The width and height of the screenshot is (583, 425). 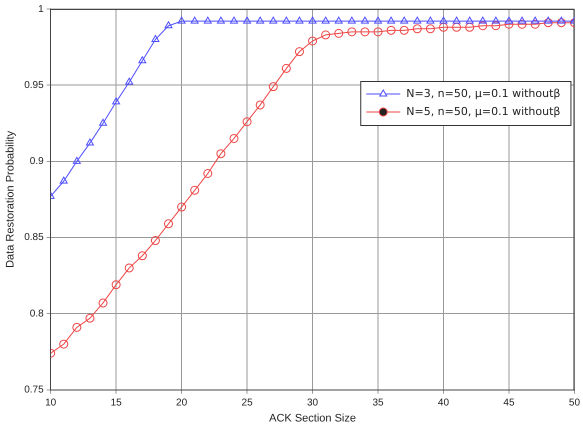 What do you see at coordinates (182, 403) in the screenshot?
I see `x-tick-label: 20` at bounding box center [182, 403].